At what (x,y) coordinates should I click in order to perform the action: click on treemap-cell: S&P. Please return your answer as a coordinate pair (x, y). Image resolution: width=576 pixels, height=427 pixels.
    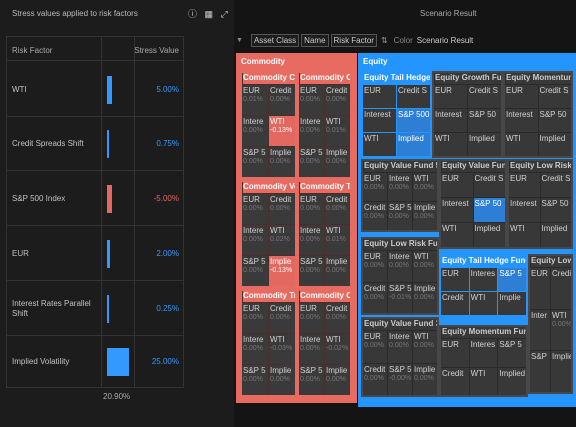
    Looking at the image, I should click on (540, 371).